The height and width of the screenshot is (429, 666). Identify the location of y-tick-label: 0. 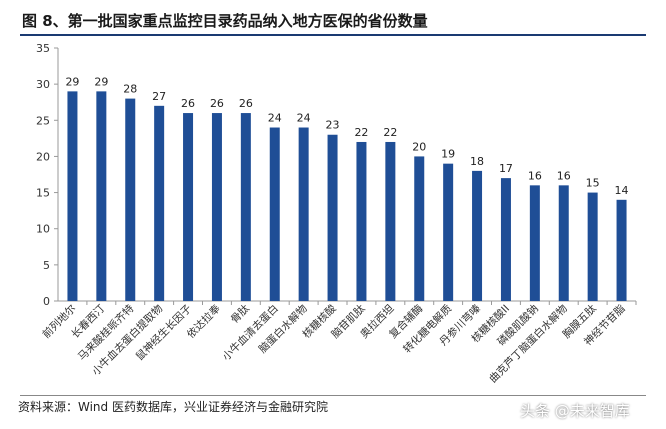
(46, 301).